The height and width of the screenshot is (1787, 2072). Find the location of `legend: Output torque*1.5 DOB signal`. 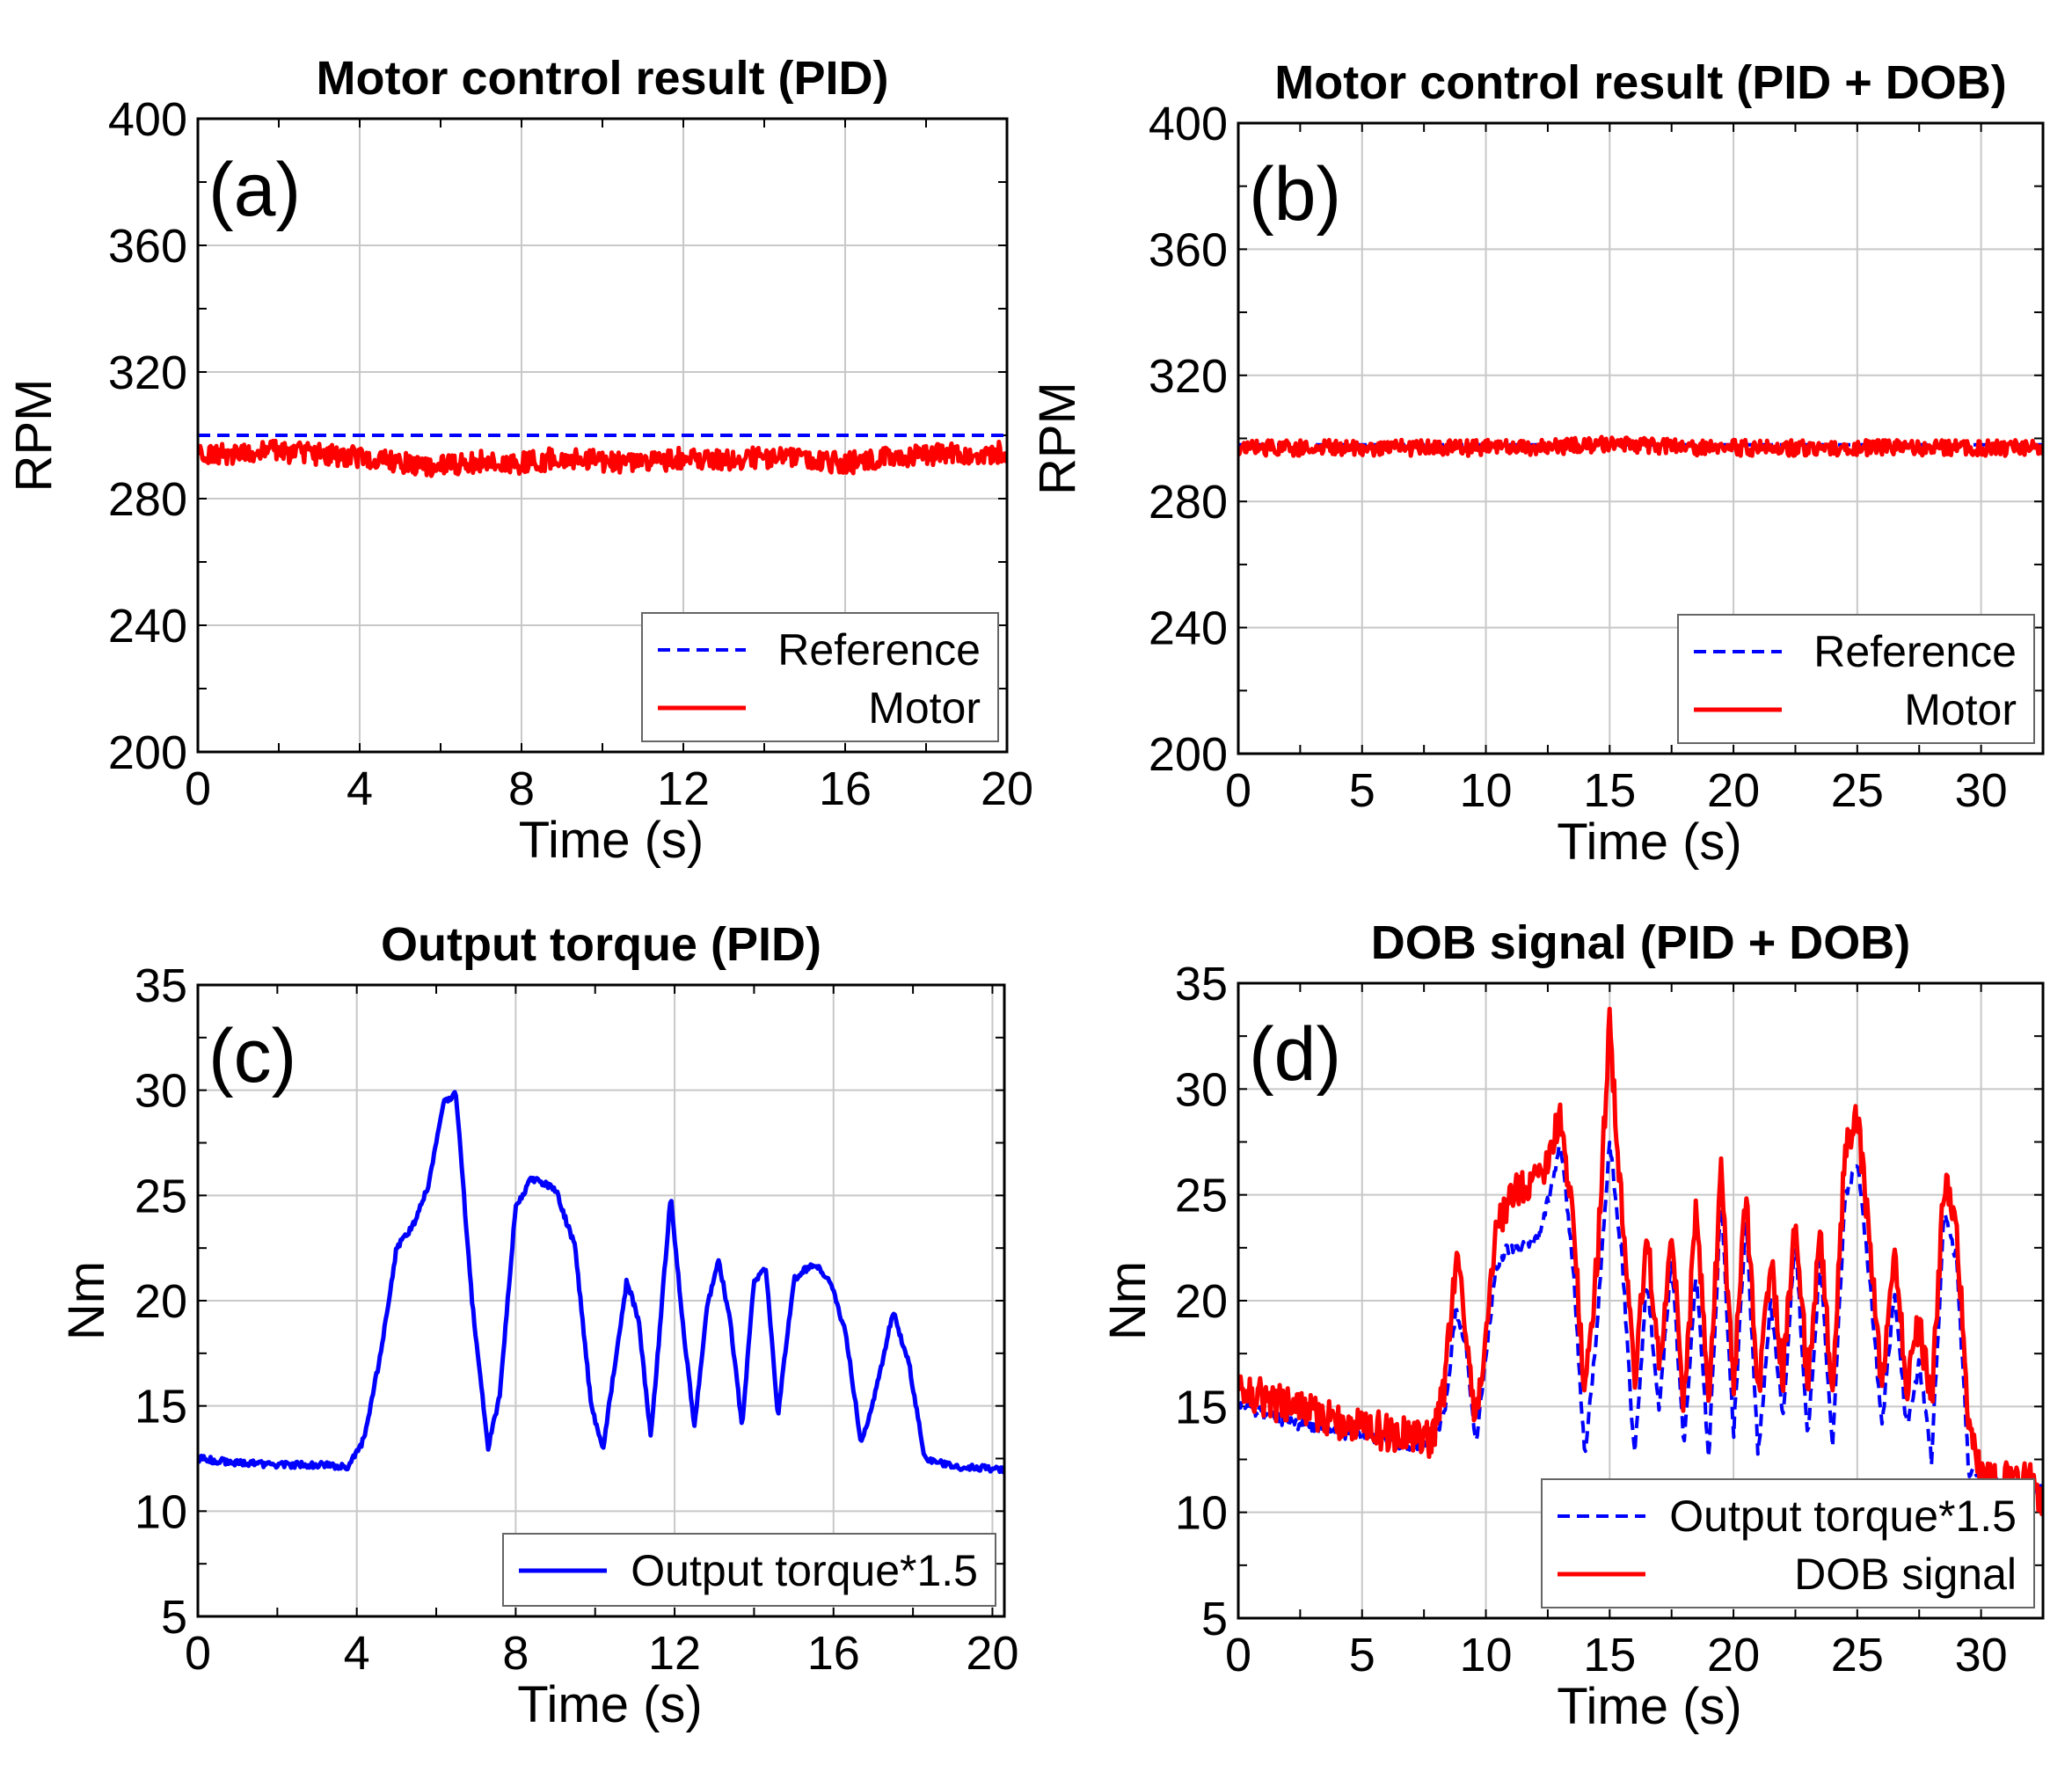

legend: Output torque*1.5 DOB signal is located at coordinates (1788, 1543).